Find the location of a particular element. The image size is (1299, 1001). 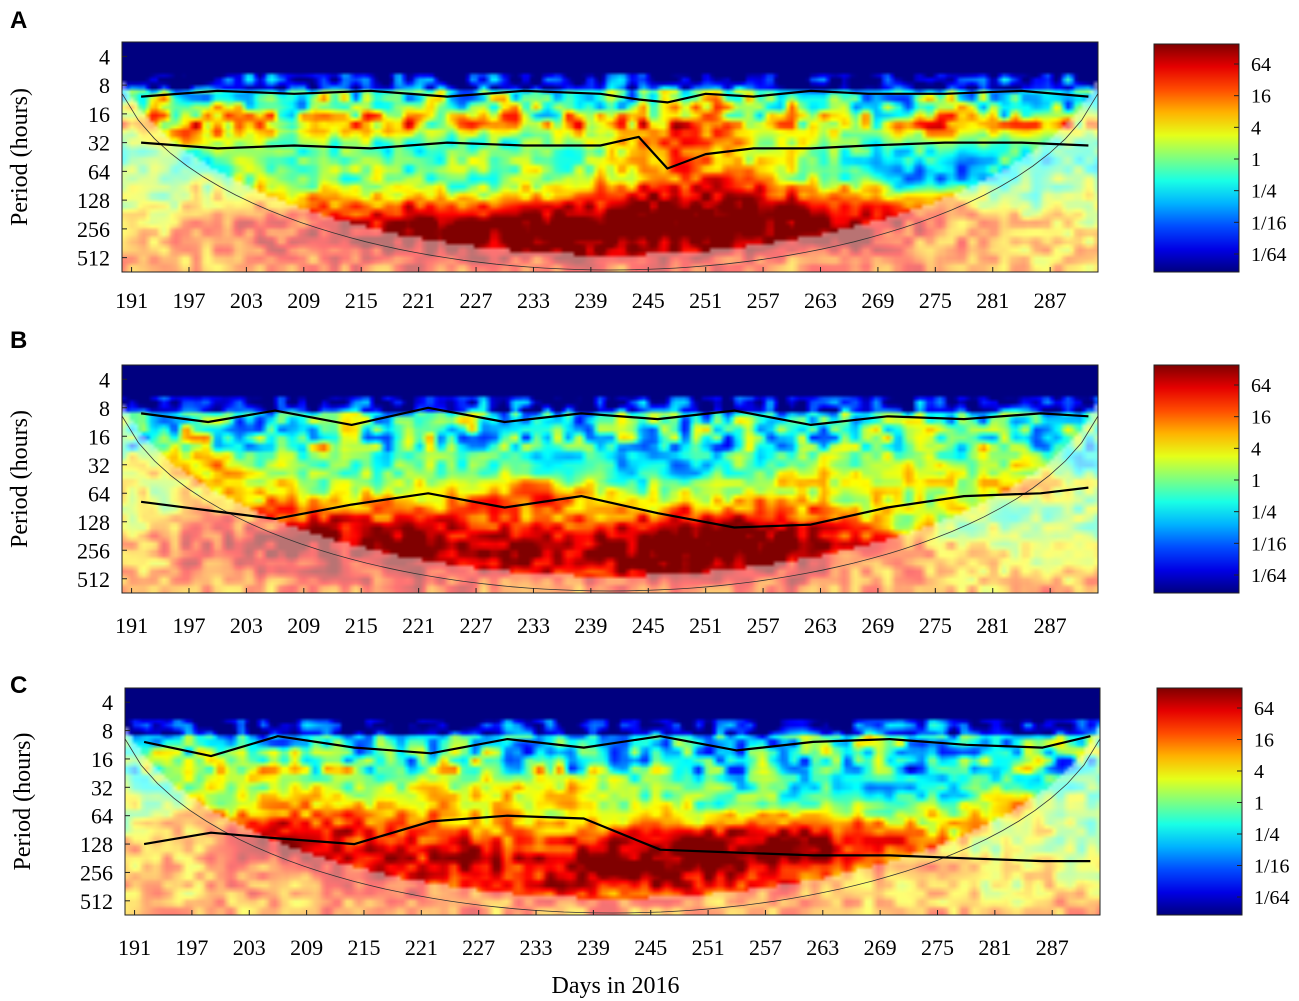

x-tick-label: 251 is located at coordinates (705, 300).